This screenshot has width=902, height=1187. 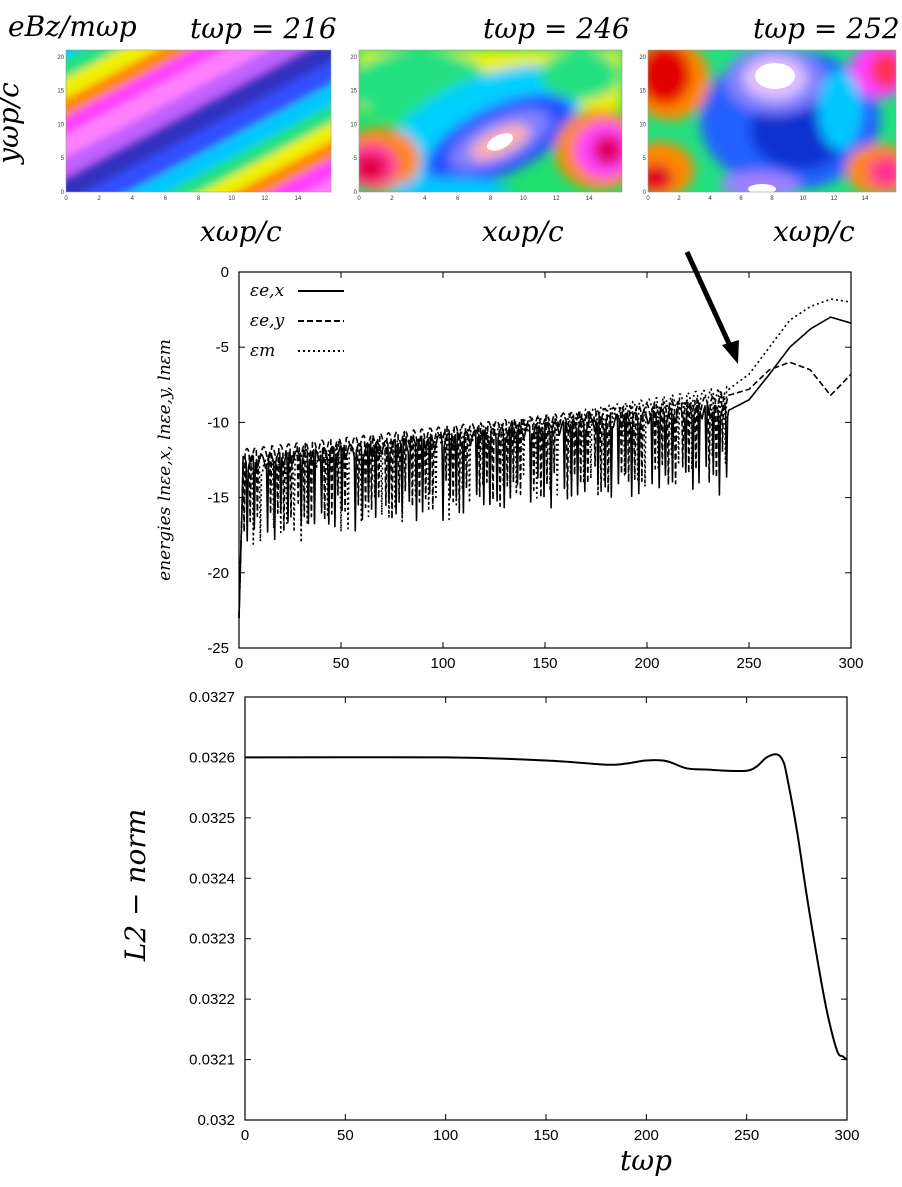 What do you see at coordinates (803, 199) in the screenshot?
I see `heatmap-3-x-tick: 10` at bounding box center [803, 199].